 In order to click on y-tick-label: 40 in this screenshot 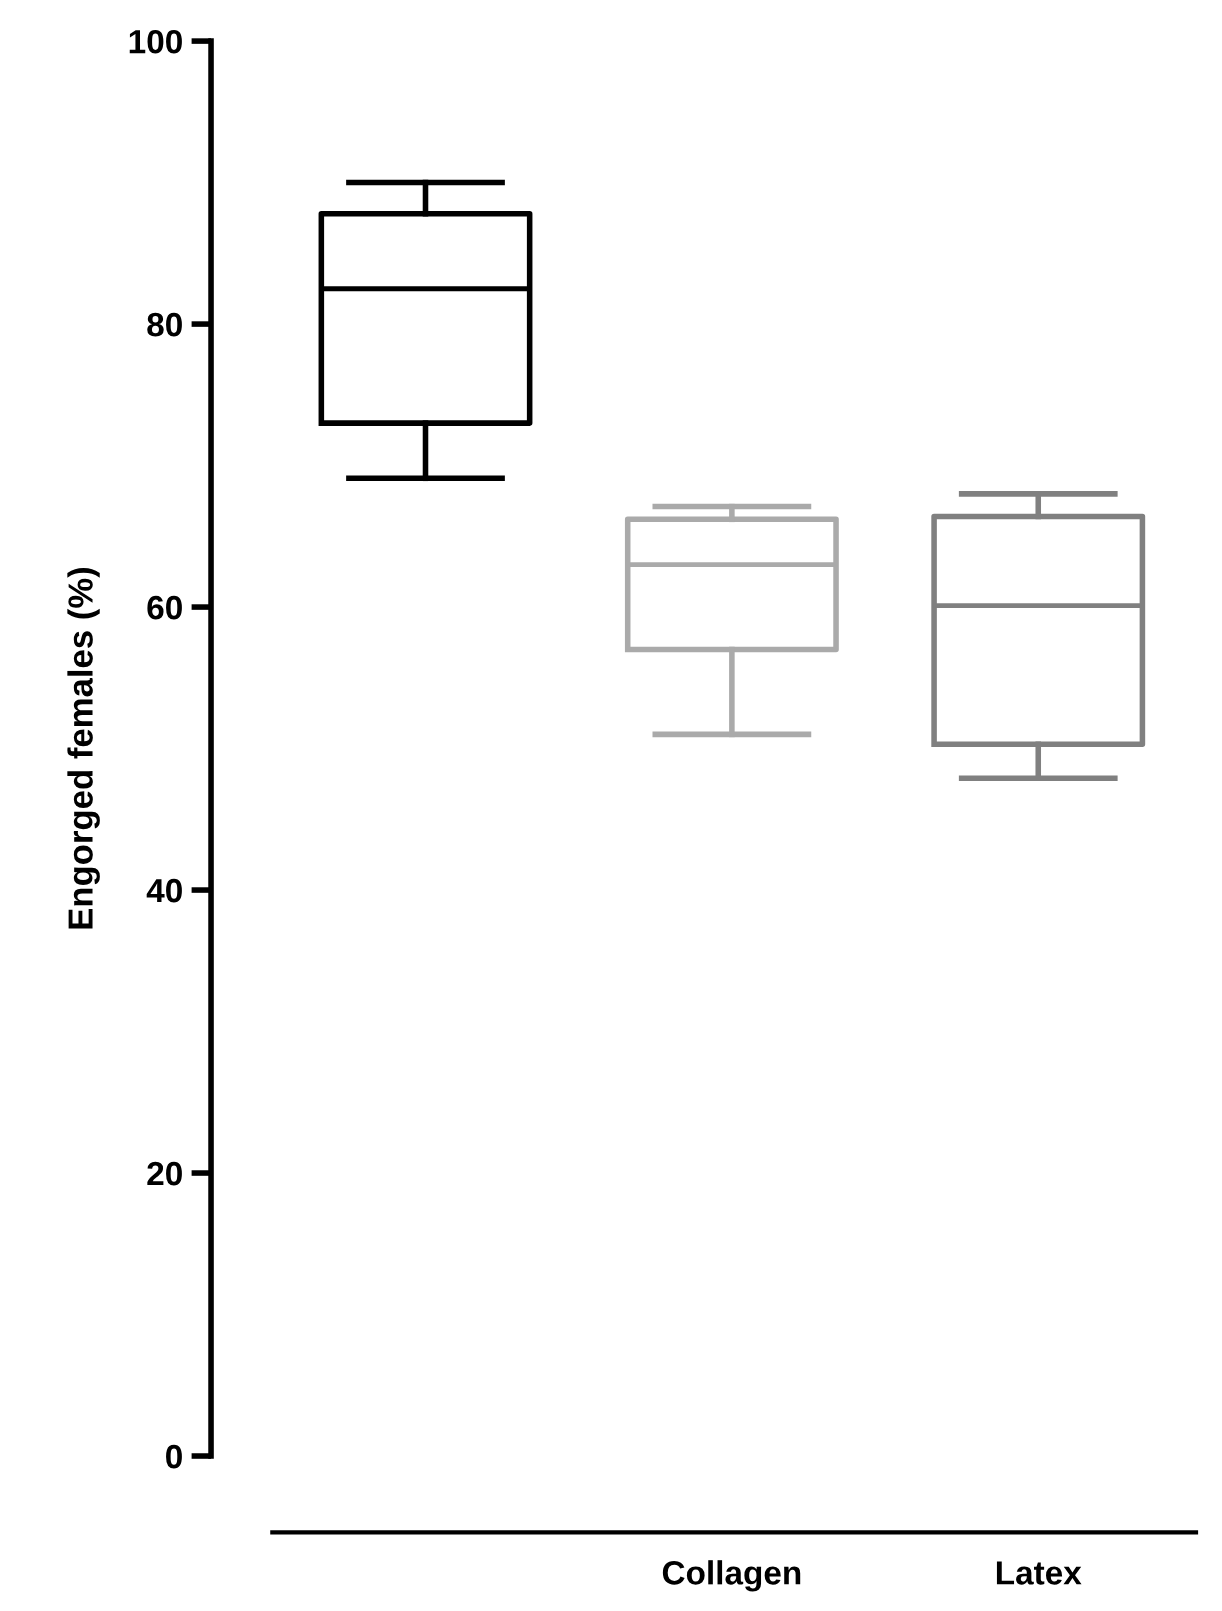, I will do `click(164, 890)`.